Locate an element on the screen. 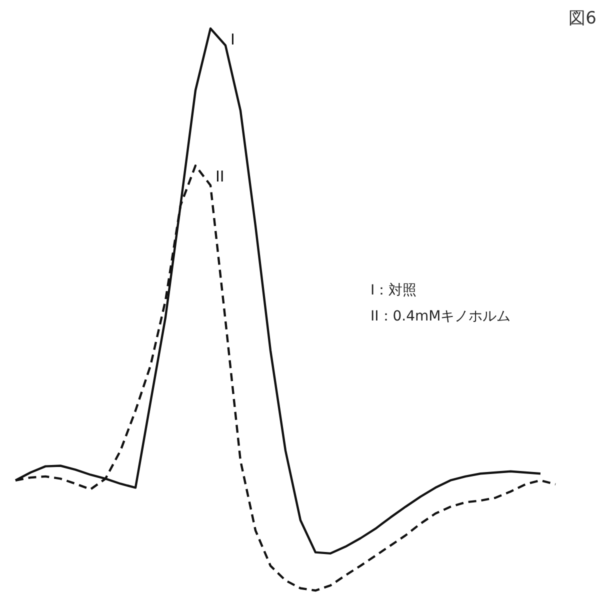 The image size is (604, 593). annotation: II：0.4mMキノホルム is located at coordinates (440, 316).